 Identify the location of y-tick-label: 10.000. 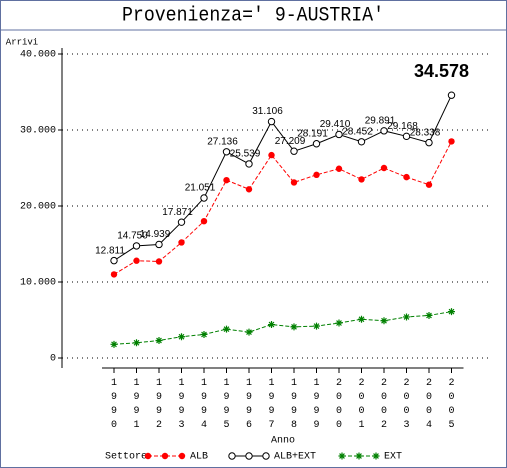
(38, 283).